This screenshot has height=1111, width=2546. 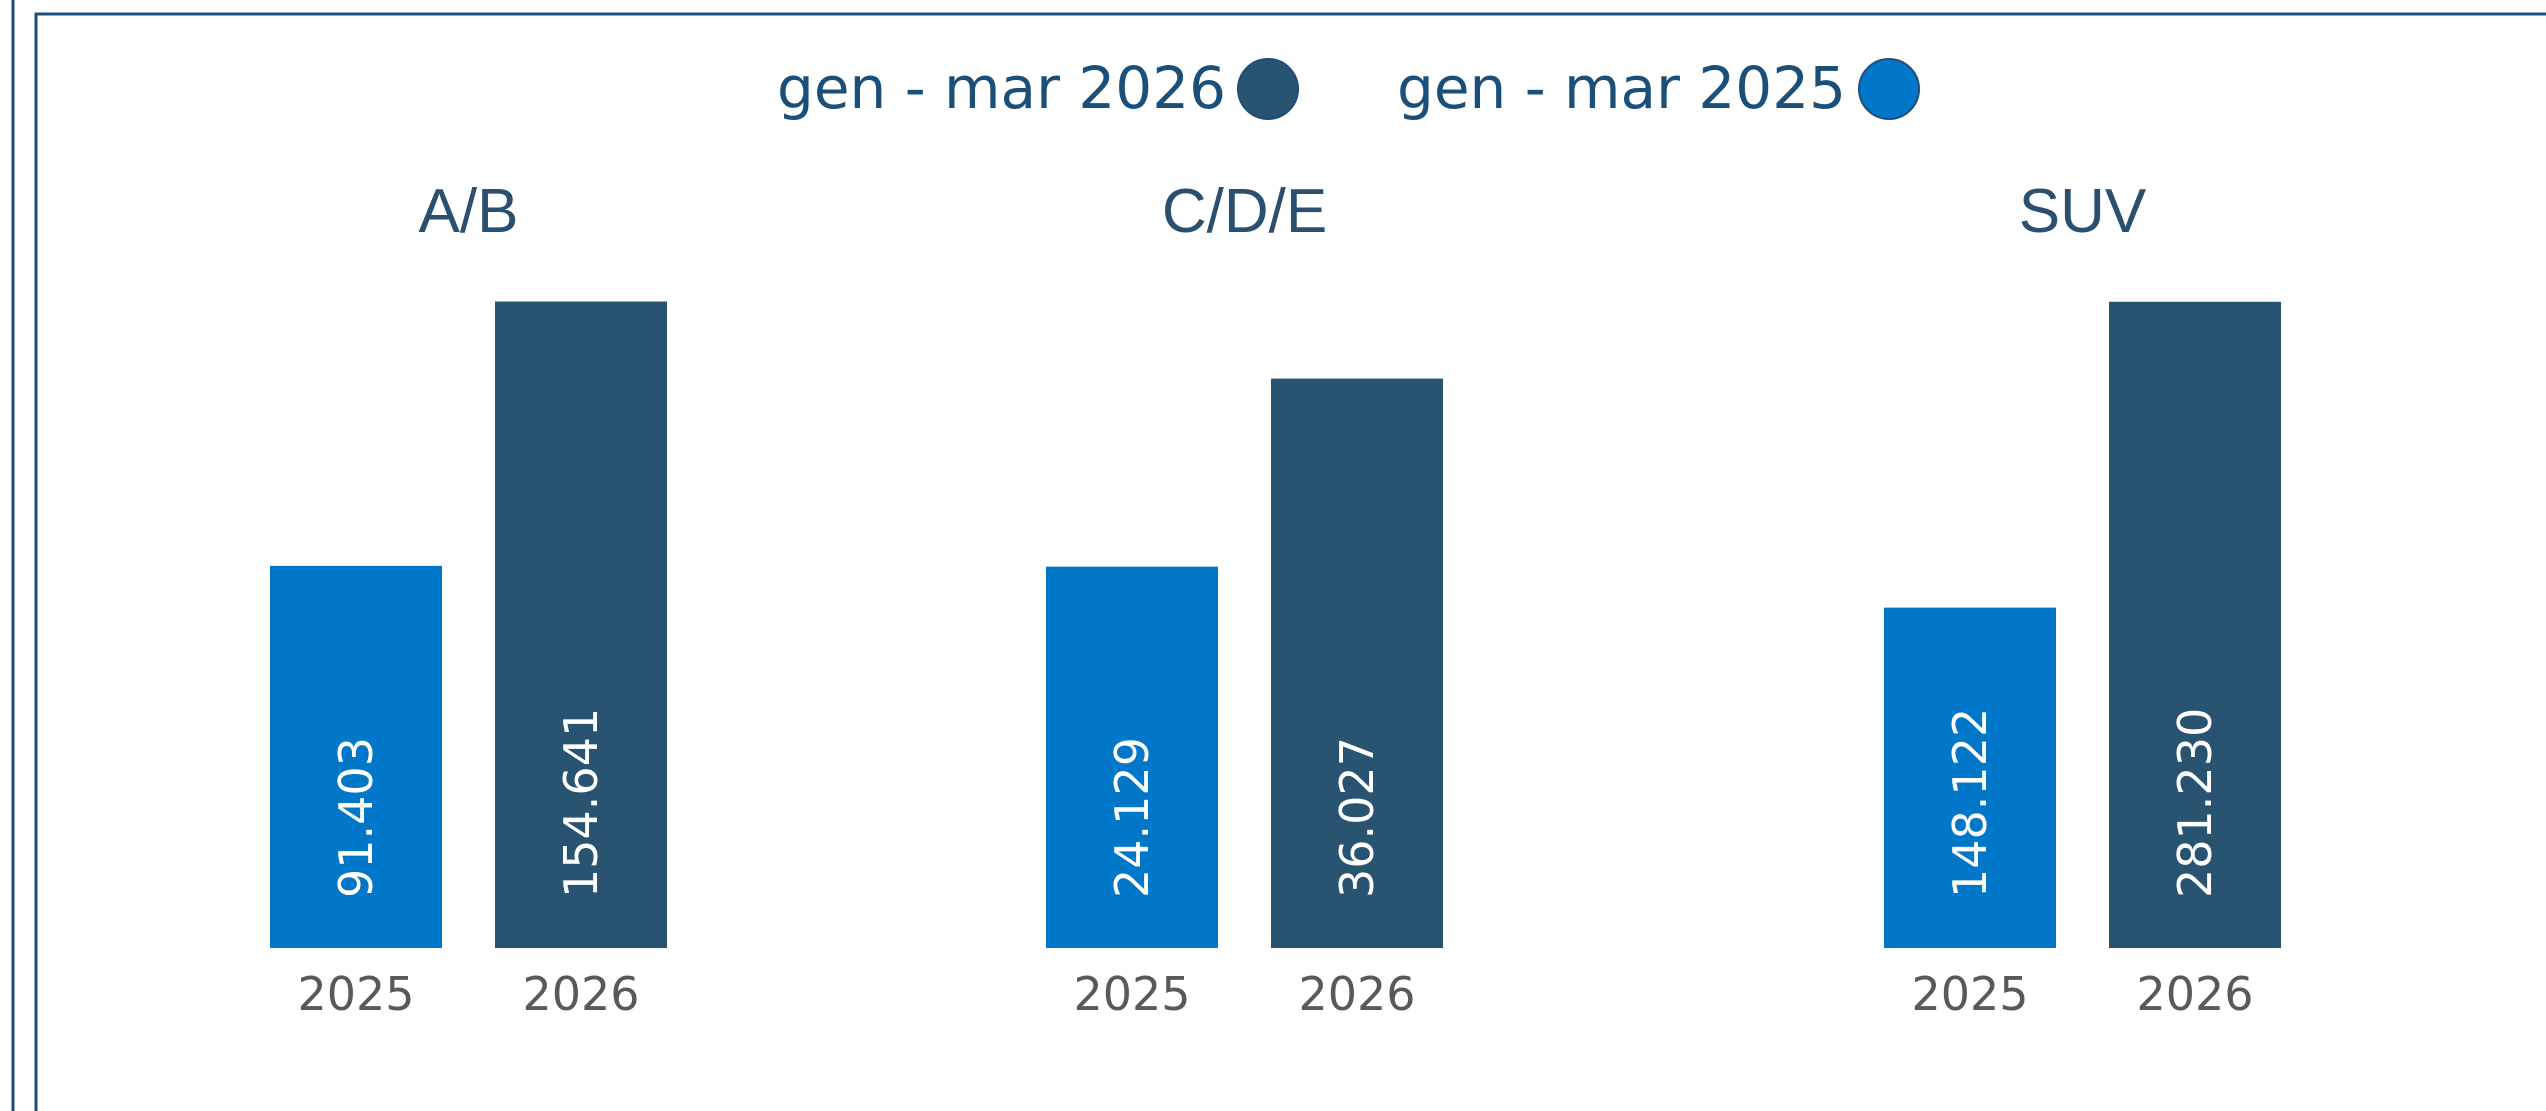 I want to click on legend-label: gen - mar 2025, so click(x=1621, y=88).